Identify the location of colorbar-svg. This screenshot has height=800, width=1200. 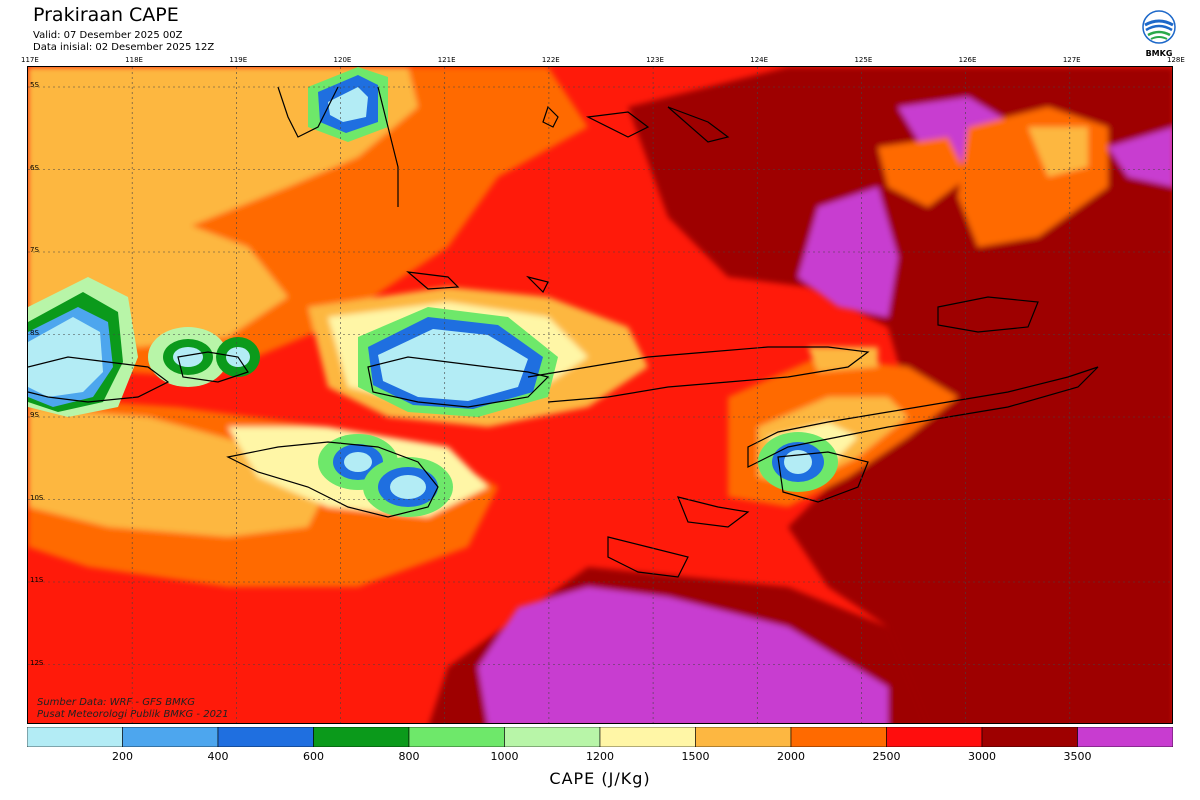
(600, 737).